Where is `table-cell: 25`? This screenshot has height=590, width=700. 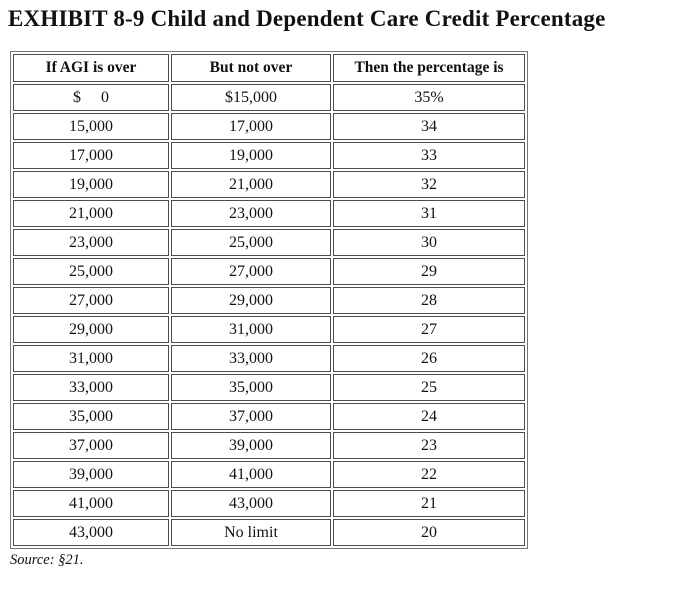
table-cell: 25 is located at coordinates (429, 387).